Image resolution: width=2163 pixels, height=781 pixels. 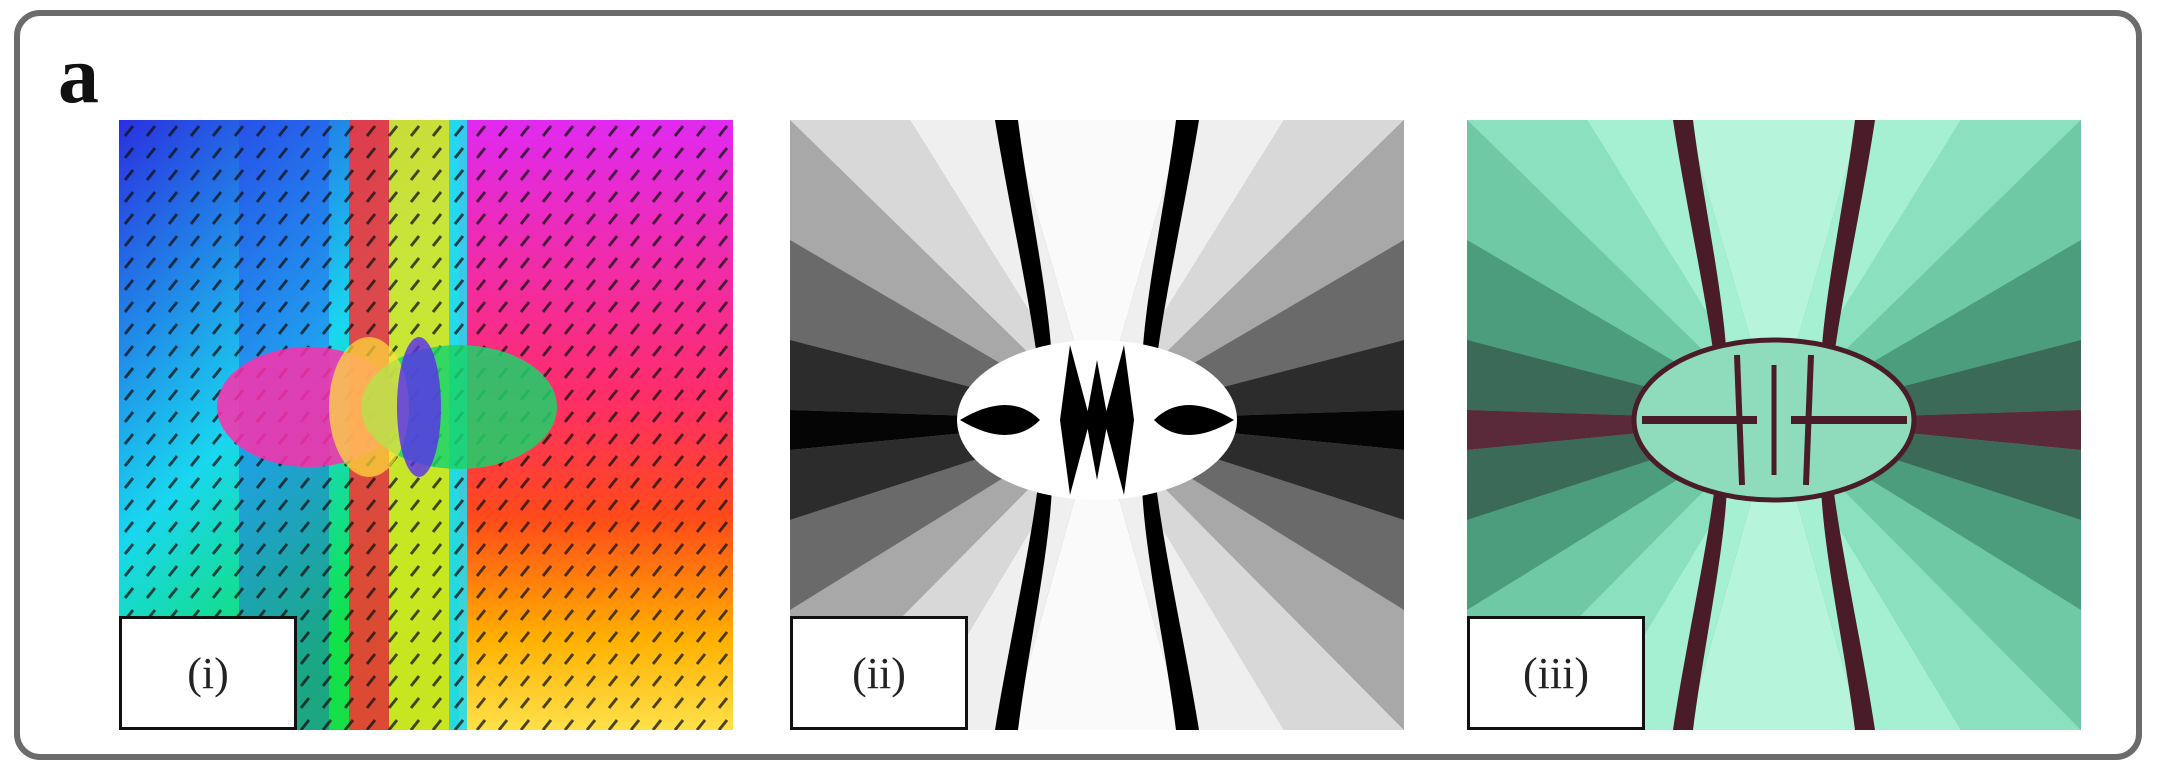 I want to click on subpanel-label-iii: (iii), so click(x=1556, y=673).